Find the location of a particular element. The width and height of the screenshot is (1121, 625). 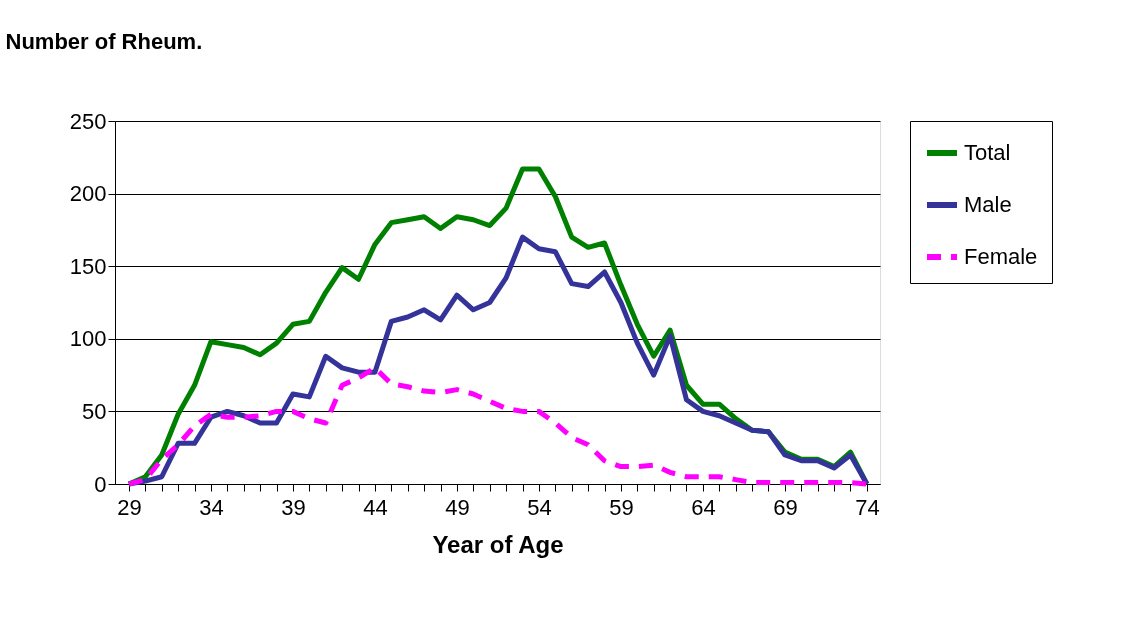

legend-label: Male is located at coordinates (988, 204).